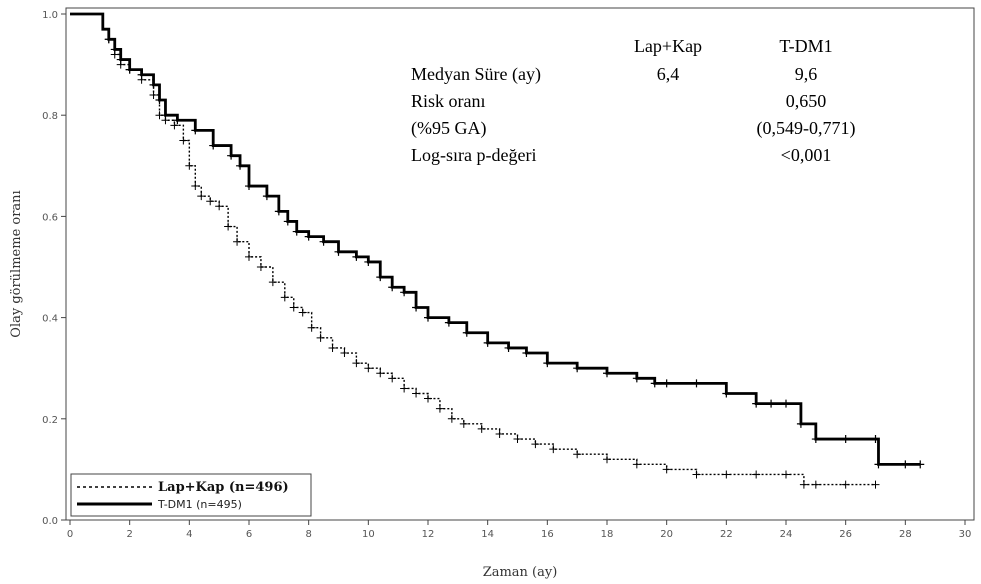  I want to click on x-tick-label: 12, so click(428, 534).